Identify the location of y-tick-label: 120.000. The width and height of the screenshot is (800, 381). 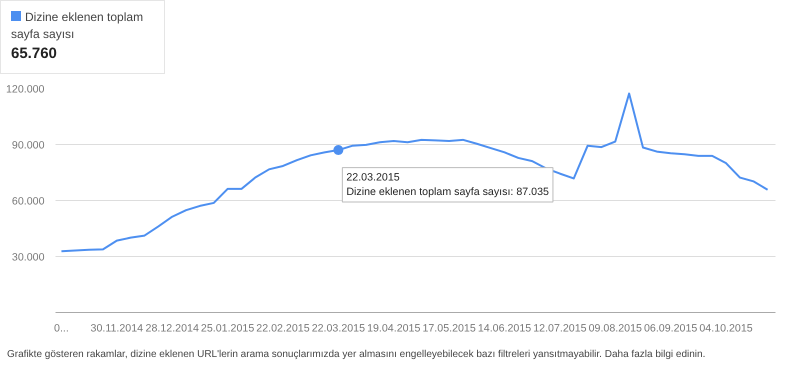
(25, 90).